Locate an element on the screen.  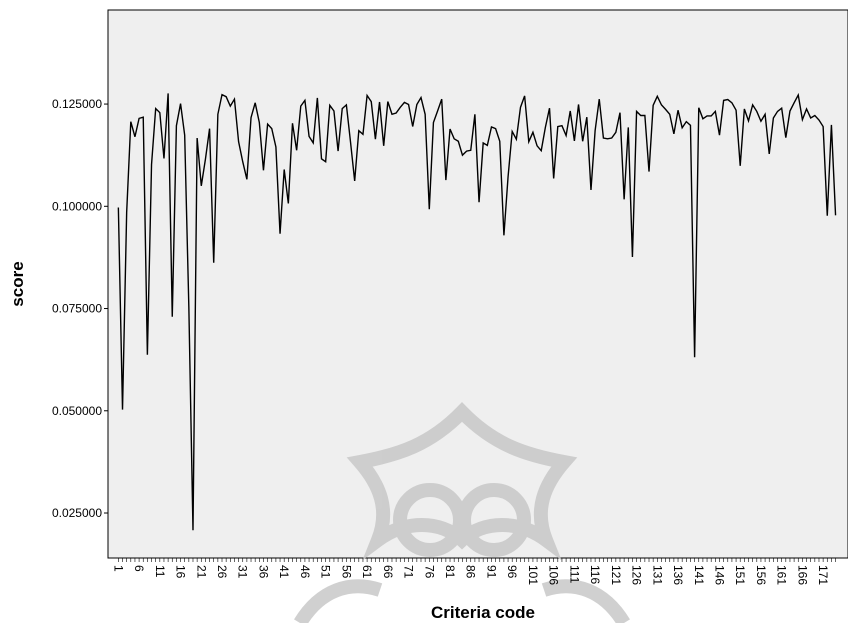
x-tick-label: 111 is located at coordinates (574, 574).